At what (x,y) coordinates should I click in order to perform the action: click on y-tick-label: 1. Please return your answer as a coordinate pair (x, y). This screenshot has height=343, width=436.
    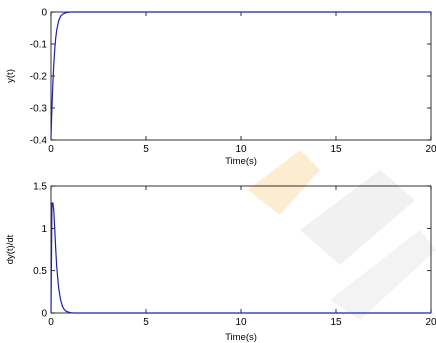
    Looking at the image, I should click on (44, 229).